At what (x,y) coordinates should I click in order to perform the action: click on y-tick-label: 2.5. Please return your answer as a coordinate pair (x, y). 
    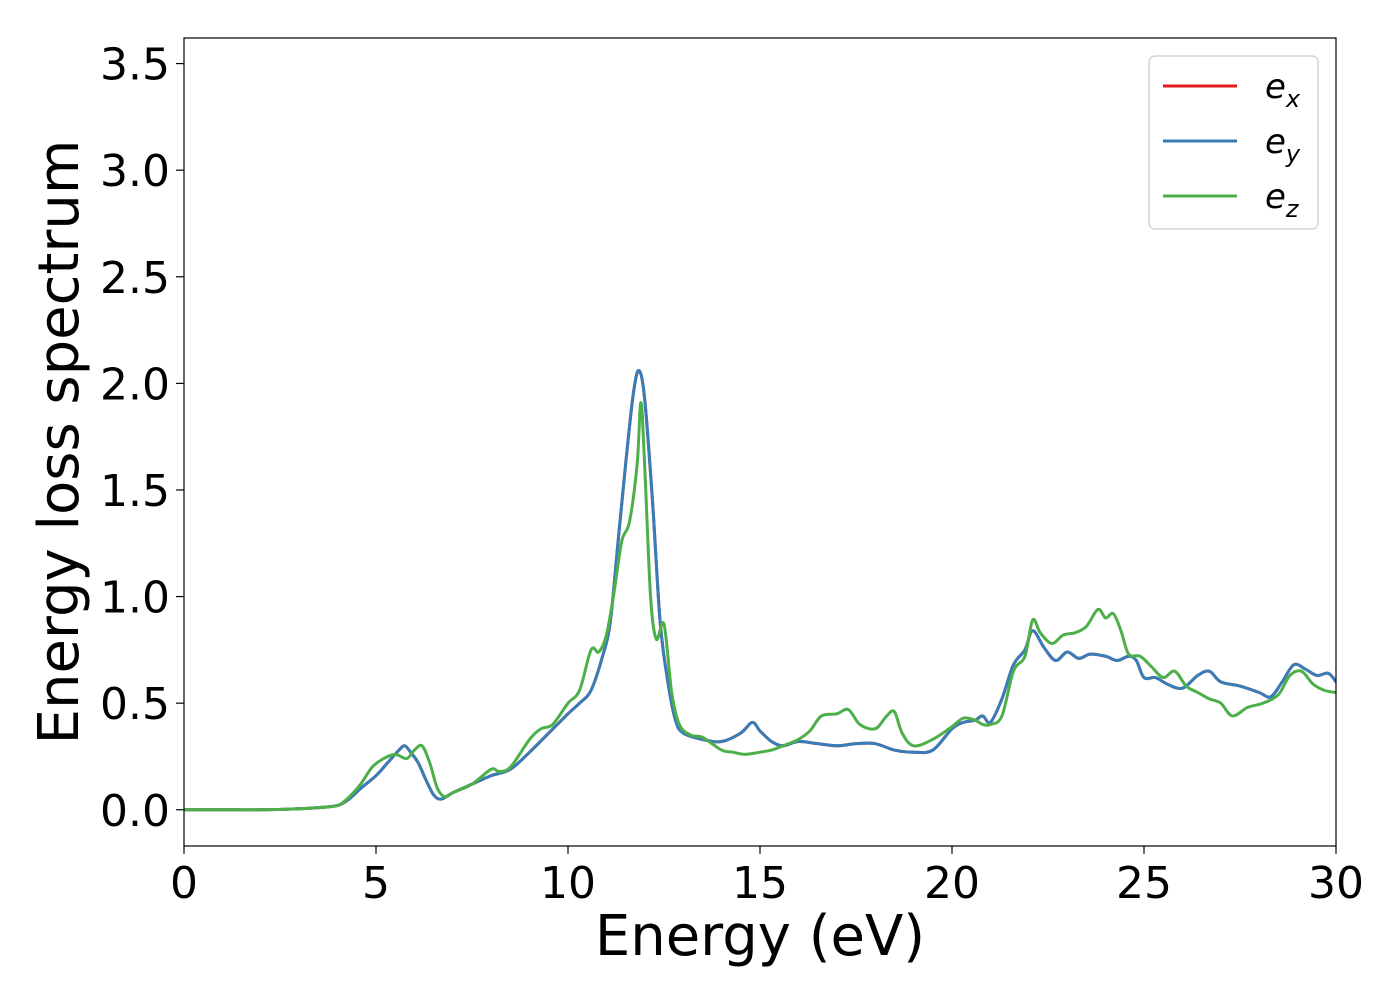
    Looking at the image, I should click on (135, 278).